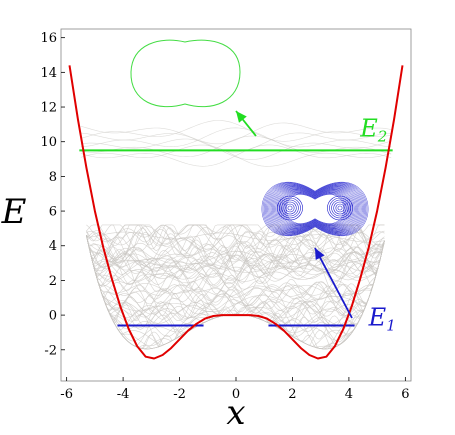 The image size is (455, 435). Describe the element at coordinates (235, 413) in the screenshot. I see `x-axis-label: x` at that location.